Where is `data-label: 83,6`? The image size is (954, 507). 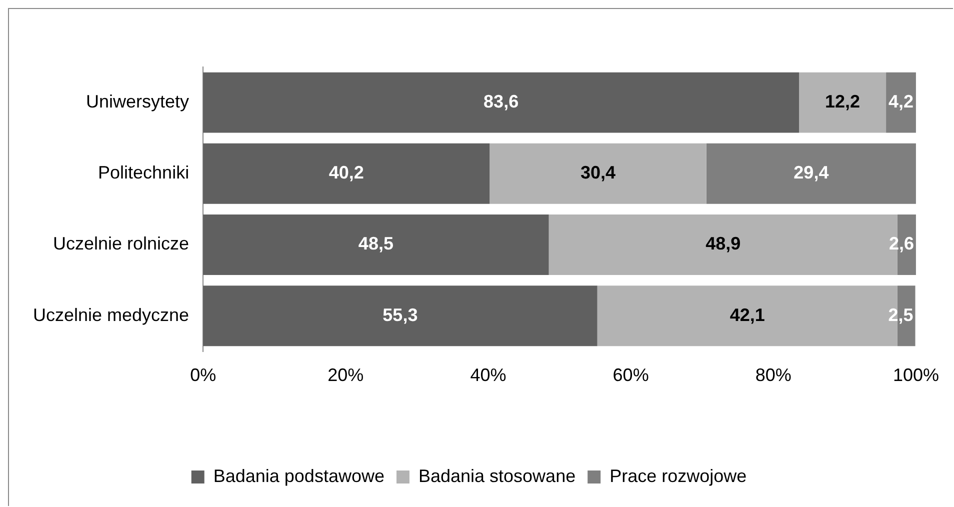 data-label: 83,6 is located at coordinates (501, 102).